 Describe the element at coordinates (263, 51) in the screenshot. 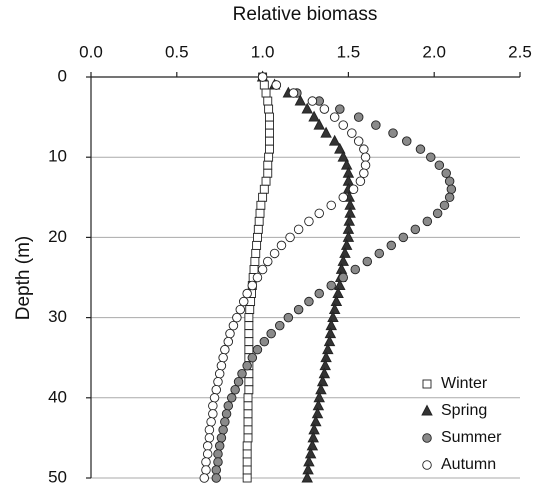

I see `x-tick-label: 1.0` at that location.